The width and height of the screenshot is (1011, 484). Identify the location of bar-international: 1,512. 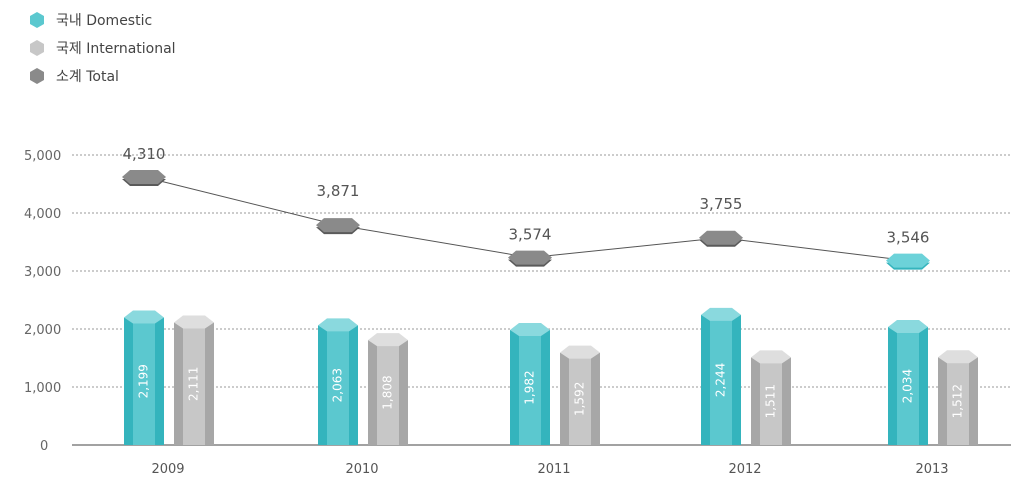
(958, 397).